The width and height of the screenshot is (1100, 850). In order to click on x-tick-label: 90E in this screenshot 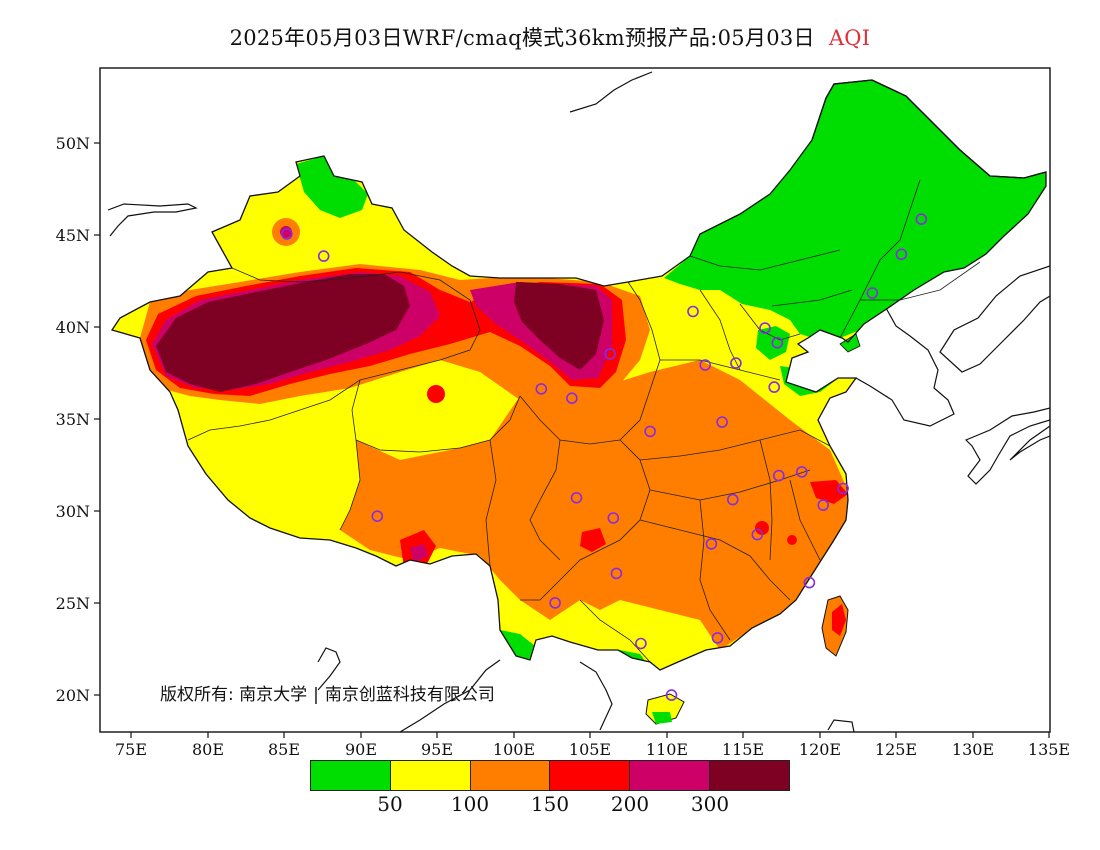, I will do `click(361, 749)`.